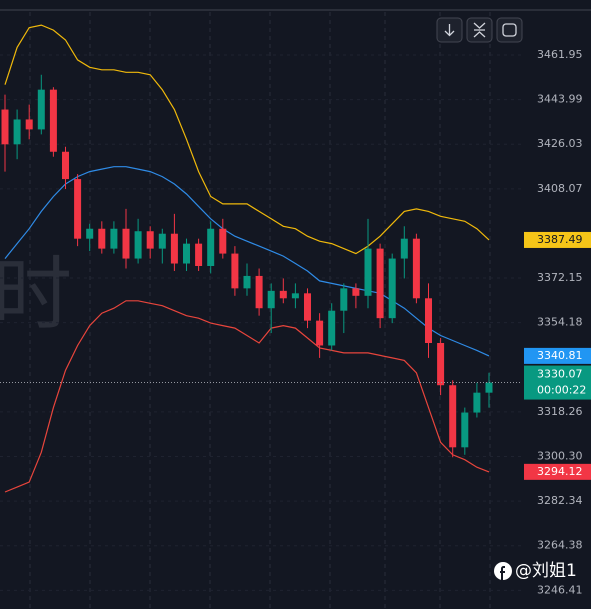 Image resolution: width=591 pixels, height=609 pixels. What do you see at coordinates (560, 589) in the screenshot?
I see `y-tick-label: 3246.41` at bounding box center [560, 589].